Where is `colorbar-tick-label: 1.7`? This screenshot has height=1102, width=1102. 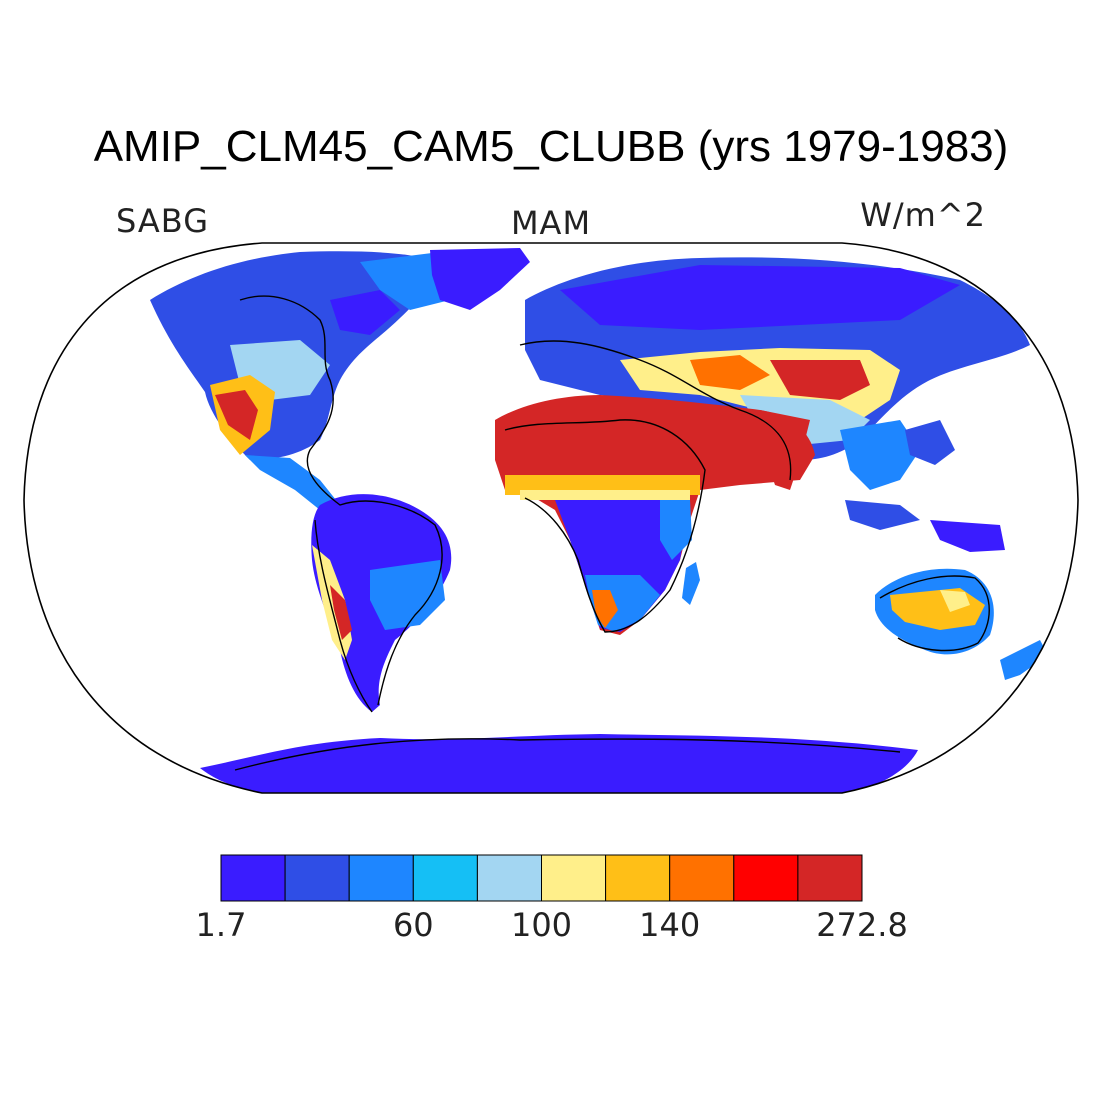
colorbar-tick-label: 1.7 is located at coordinates (221, 925).